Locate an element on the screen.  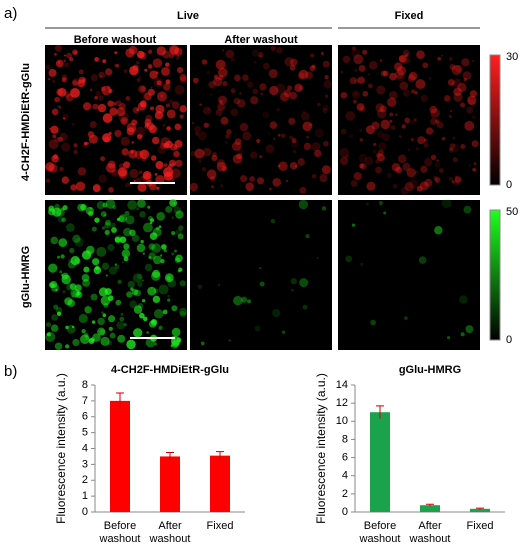
chart-title: gGlu-HMRG is located at coordinates (430, 370).